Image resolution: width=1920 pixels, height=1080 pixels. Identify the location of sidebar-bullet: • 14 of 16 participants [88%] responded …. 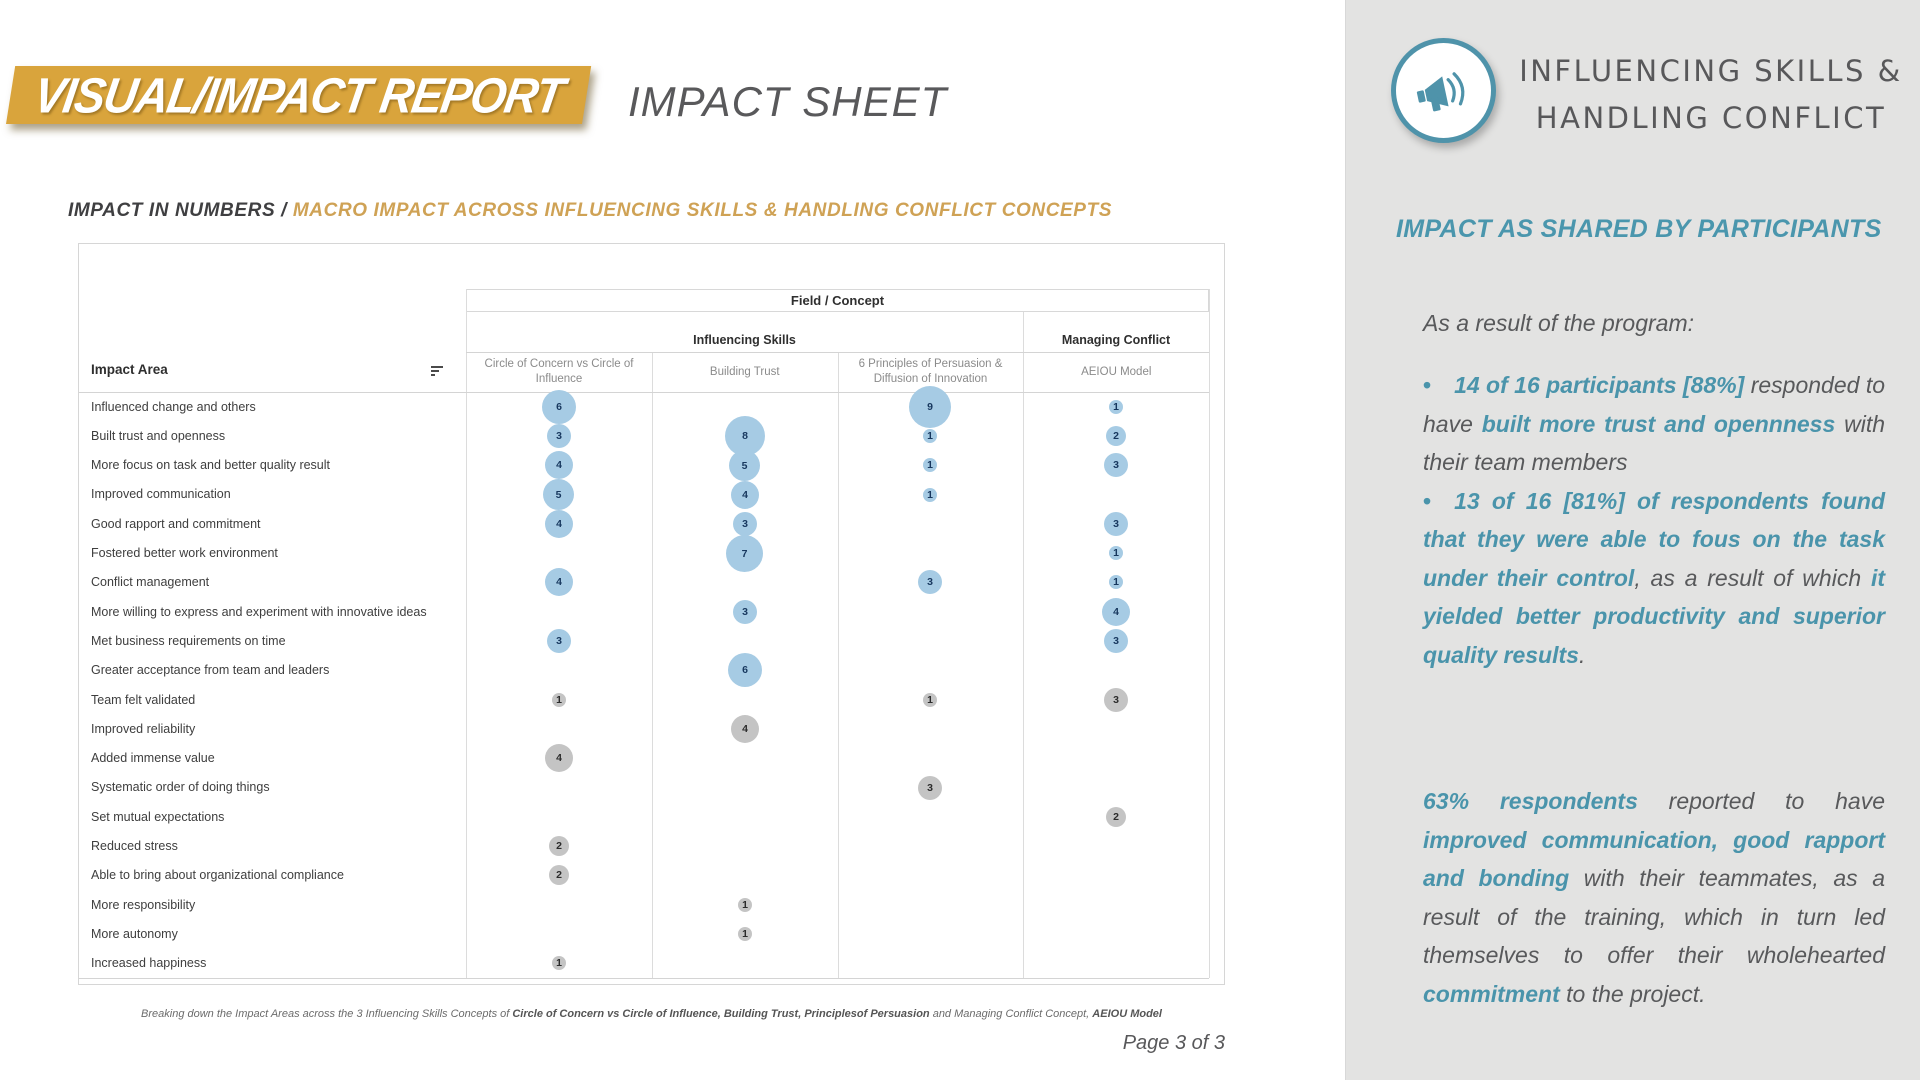
(1654, 424).